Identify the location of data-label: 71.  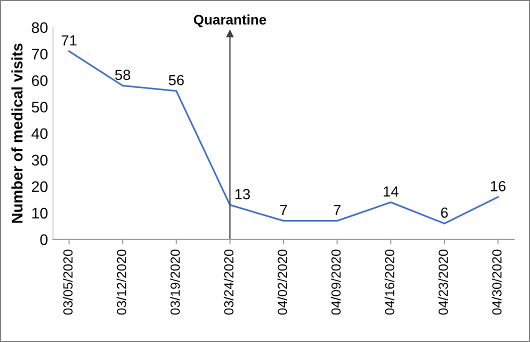
(69, 40).